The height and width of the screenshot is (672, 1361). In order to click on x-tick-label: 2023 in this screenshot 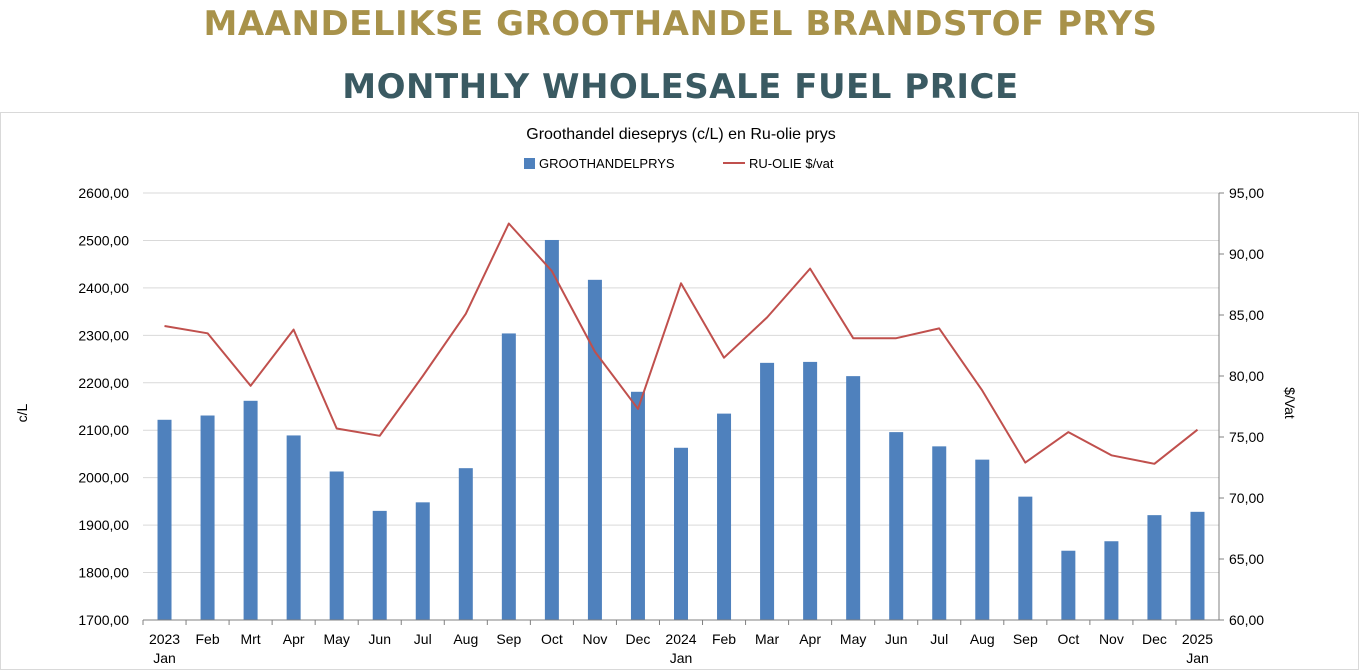, I will do `click(164, 639)`.